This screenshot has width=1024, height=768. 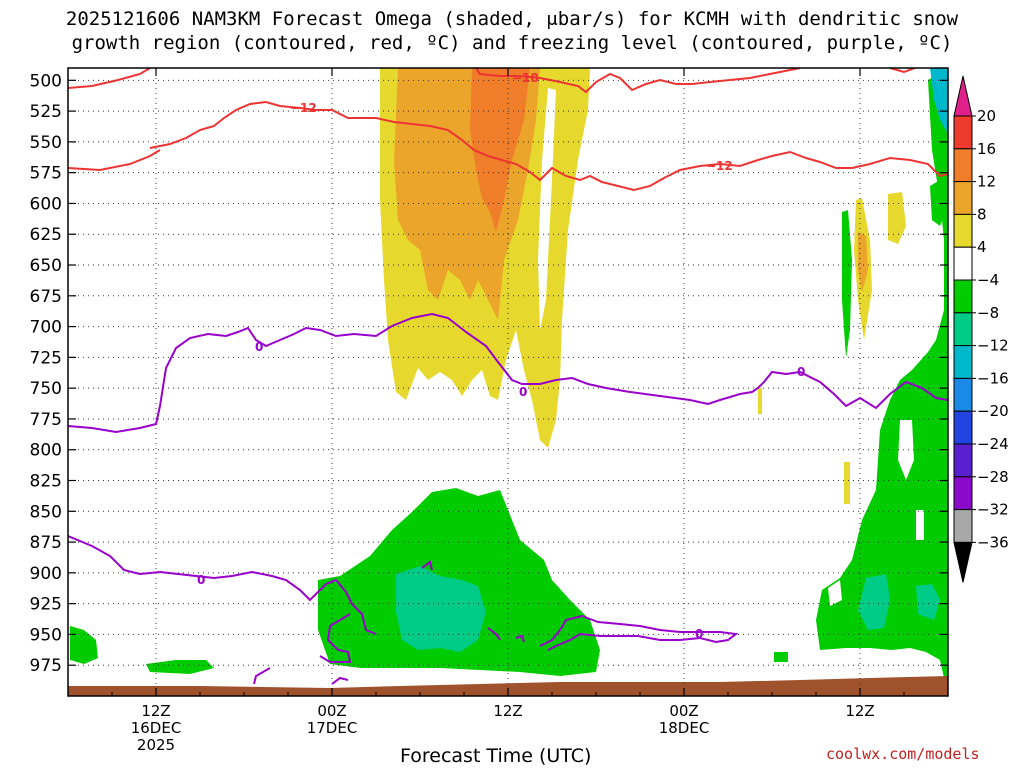 I want to click on omega-region-right-white-hole, so click(x=906, y=450).